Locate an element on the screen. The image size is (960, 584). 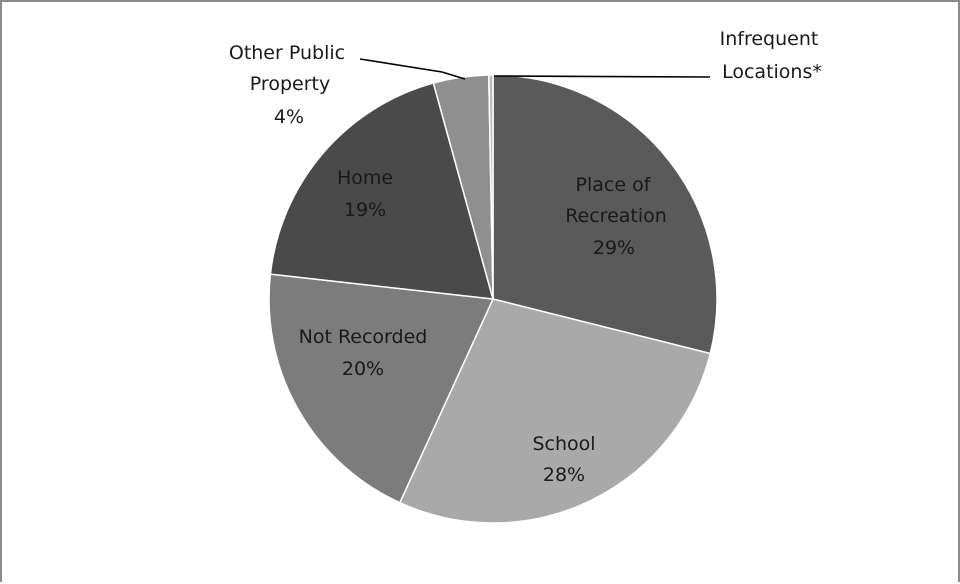
slice-label-infrequent-locations-line2: Locations* is located at coordinates (772, 72).